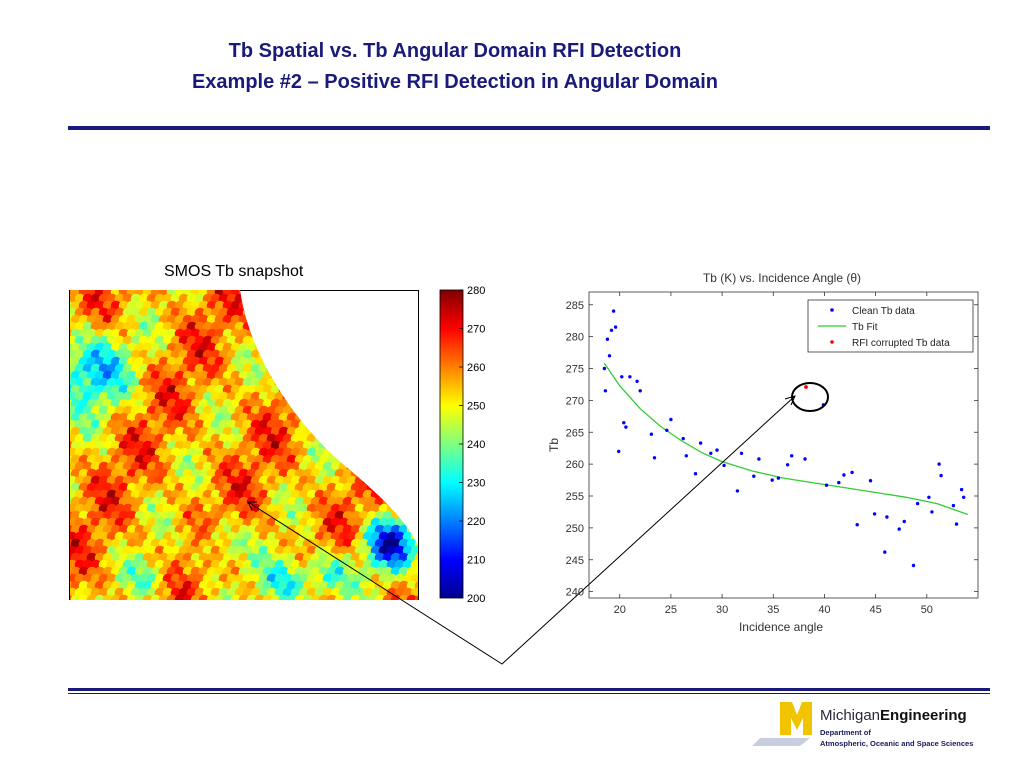 The width and height of the screenshot is (1024, 768). Describe the element at coordinates (781, 627) in the screenshot. I see `x-axis-label: Incidence angle` at that location.